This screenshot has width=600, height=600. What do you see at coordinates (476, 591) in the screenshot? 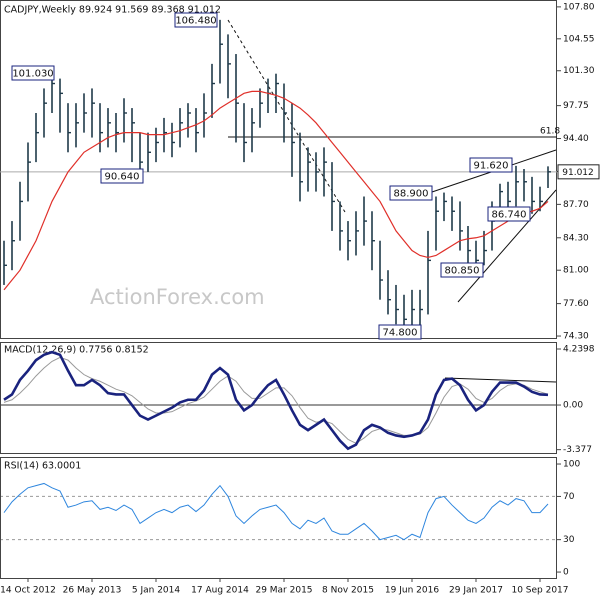
I see `x-tick-label: 29 Jan 2017` at bounding box center [476, 591].